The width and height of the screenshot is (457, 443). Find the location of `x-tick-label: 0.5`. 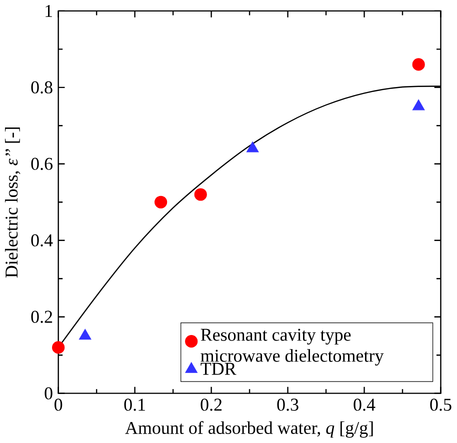

x-tick-label: 0.5 is located at coordinates (441, 404).